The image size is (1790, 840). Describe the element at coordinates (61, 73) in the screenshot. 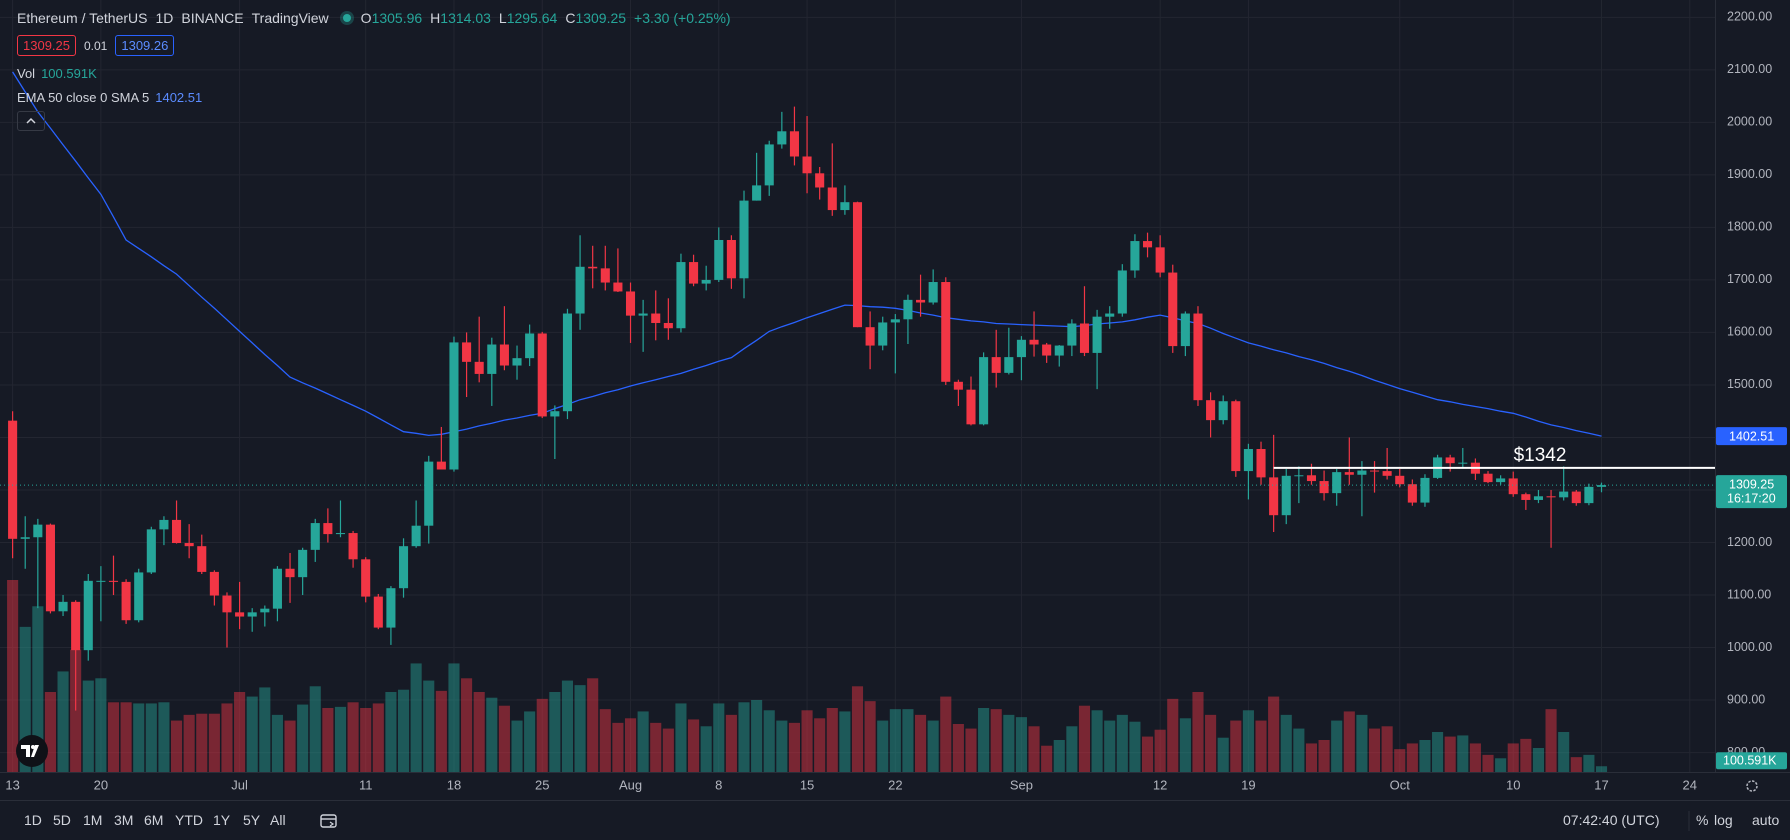

I see `volume-legend: Vol 100.591K` at that location.